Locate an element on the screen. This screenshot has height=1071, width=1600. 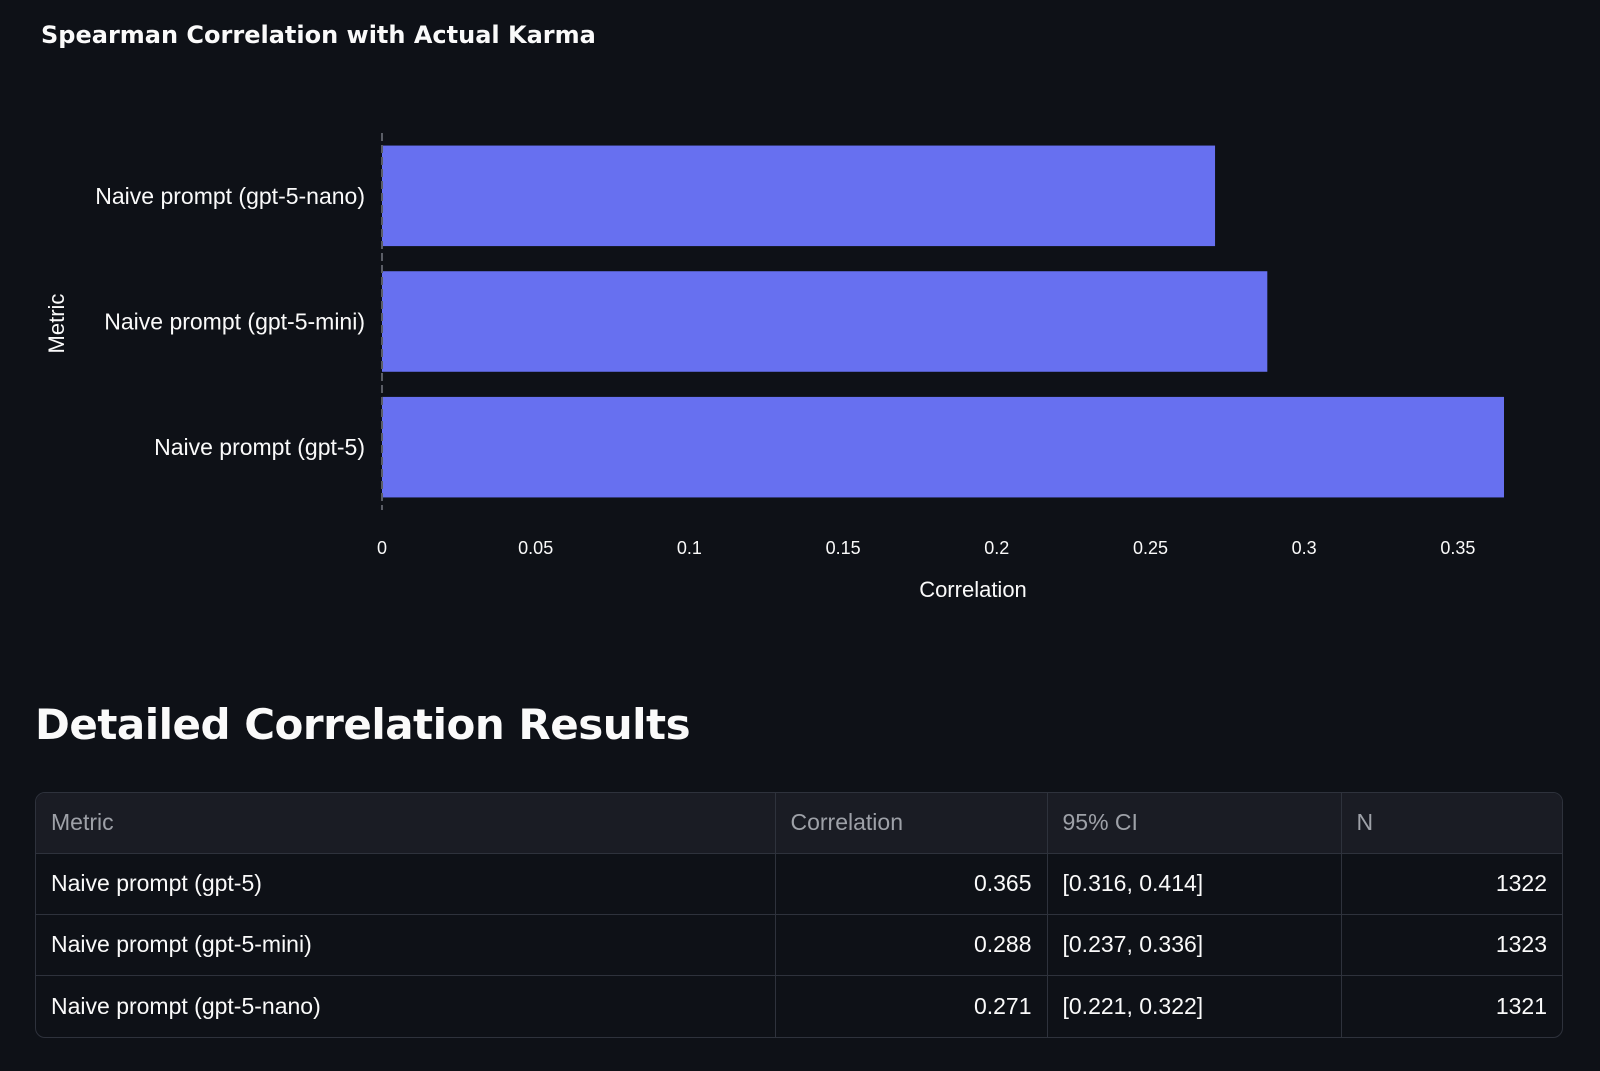
table-header-row: Metric Correlation 95% CI N is located at coordinates (799, 823).